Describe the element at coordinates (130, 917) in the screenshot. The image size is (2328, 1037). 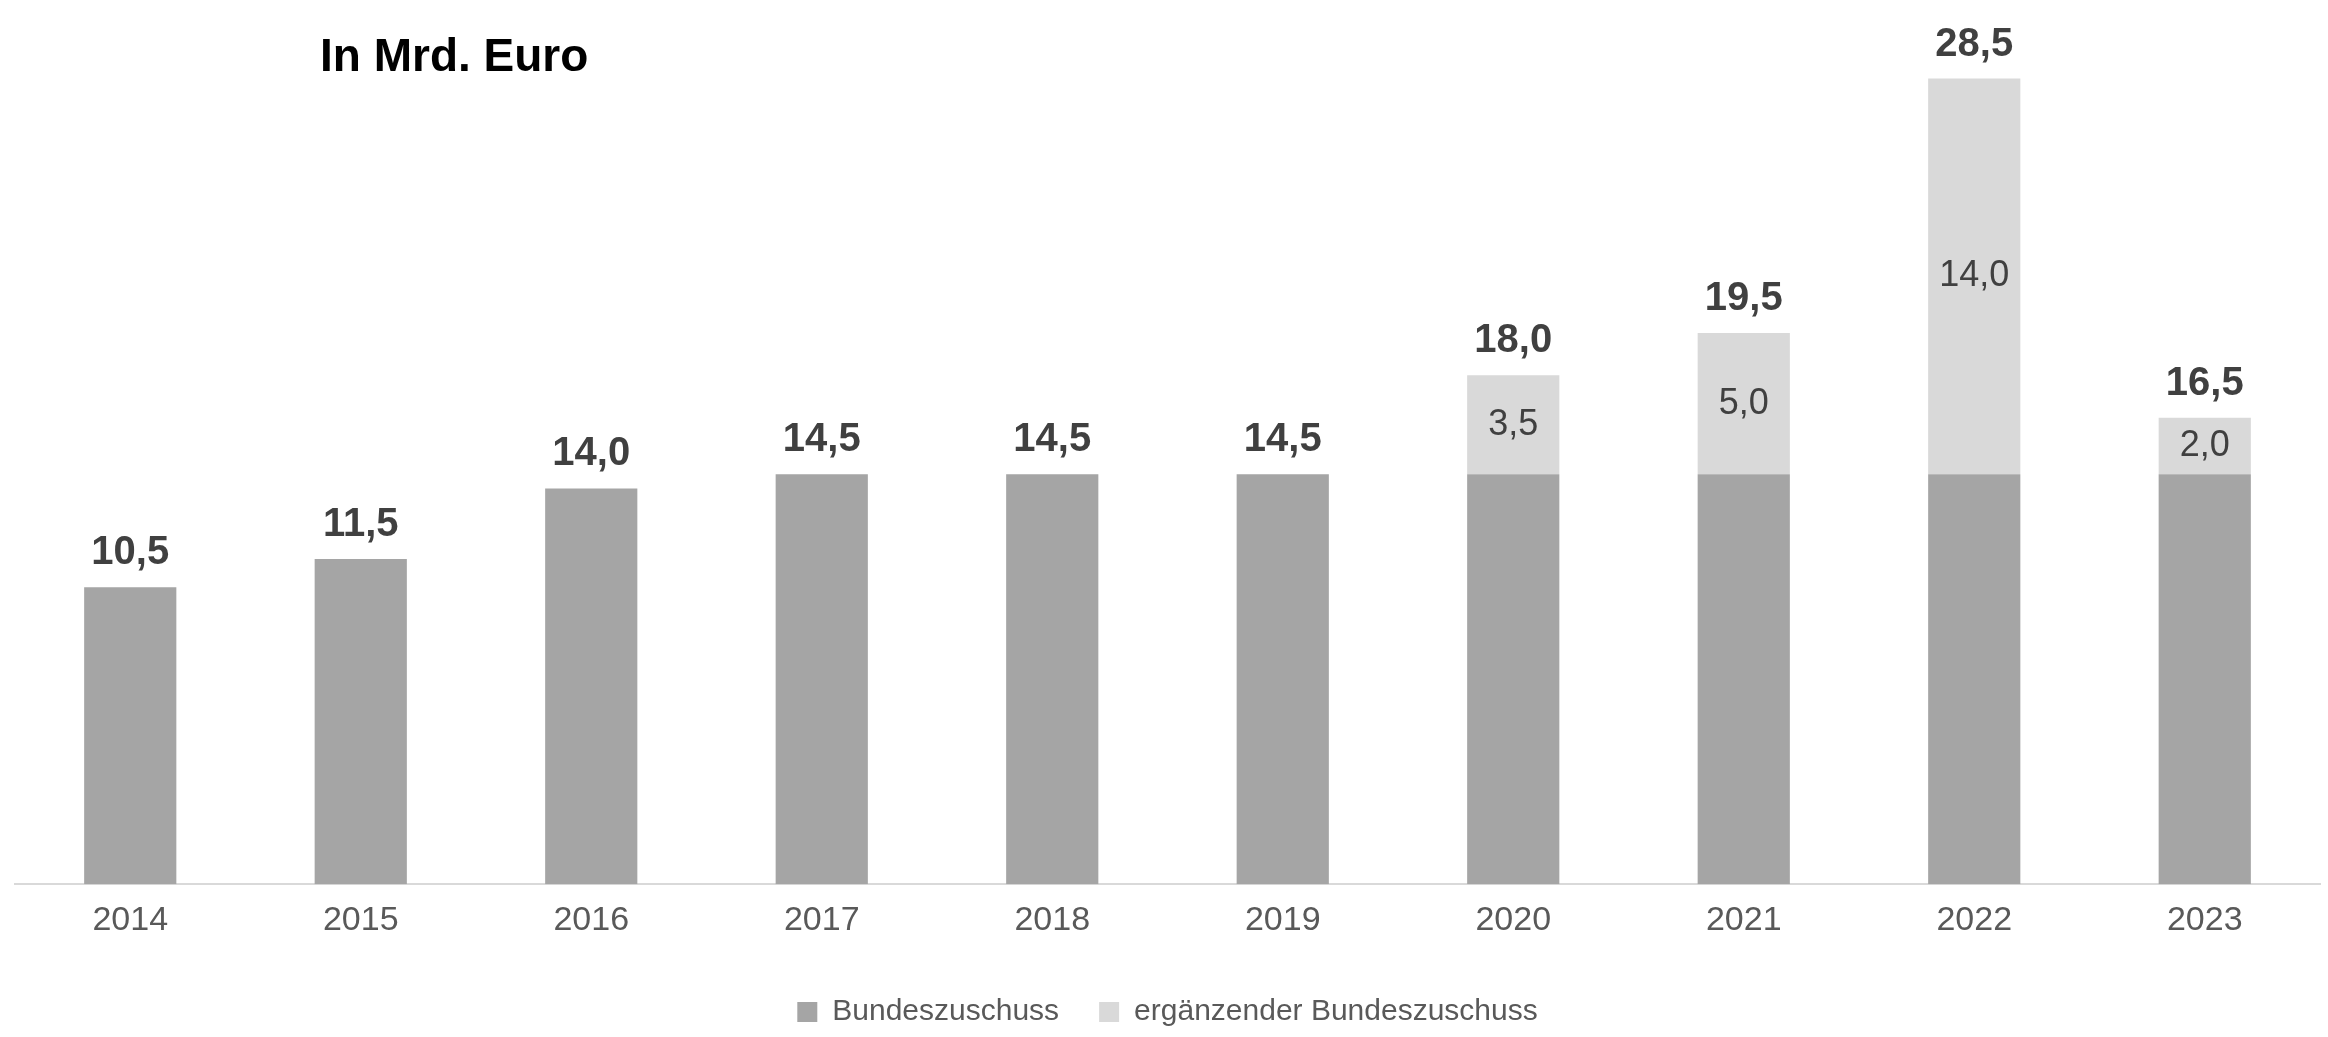
I see `x-tick-label: 2014` at that location.